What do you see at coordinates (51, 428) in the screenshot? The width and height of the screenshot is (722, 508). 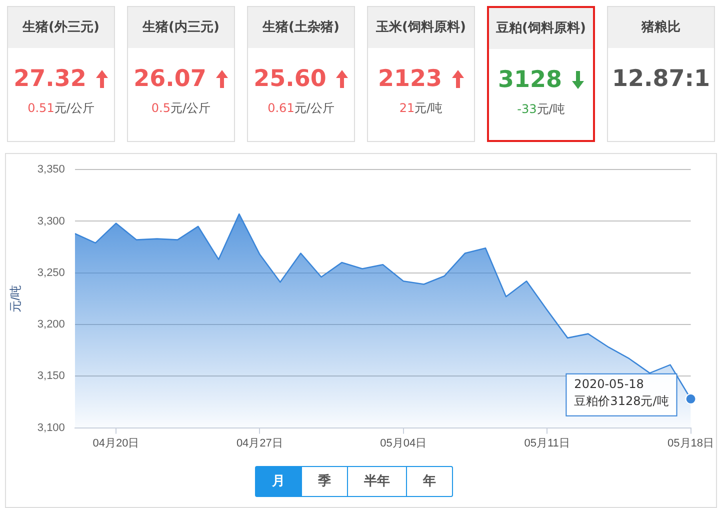 I see `y-tick-label: 3,100` at bounding box center [51, 428].